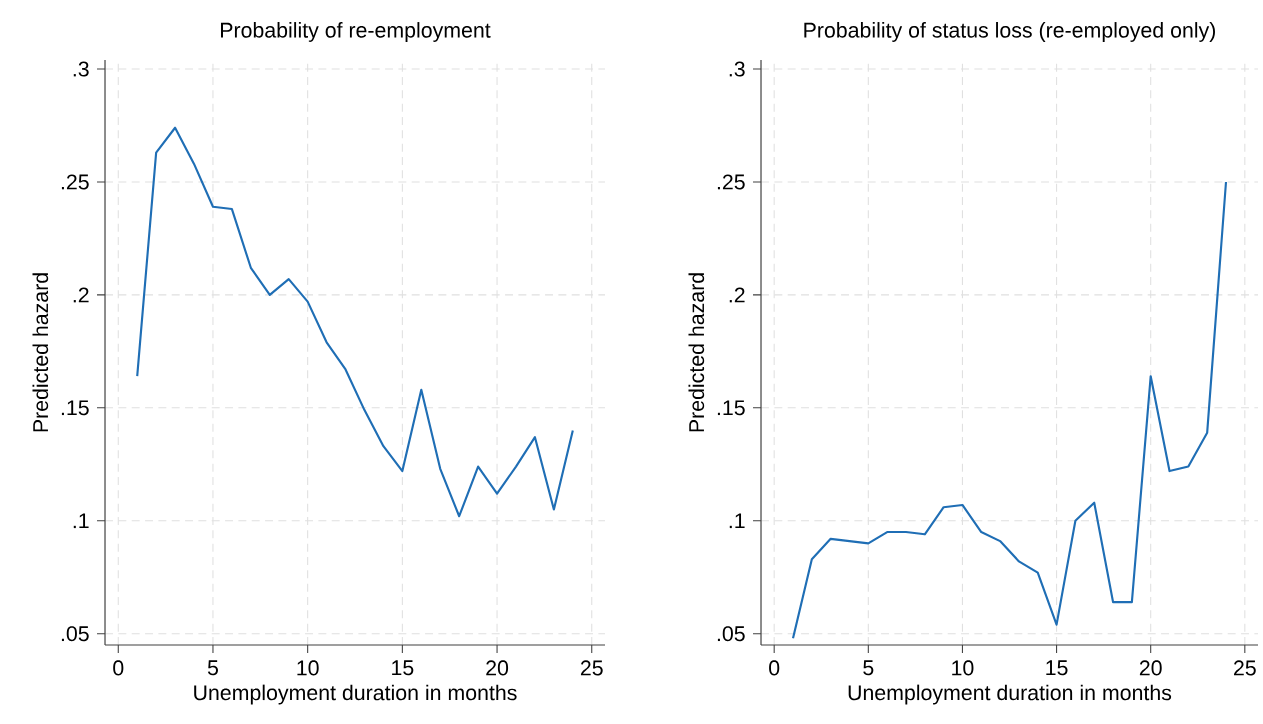 The width and height of the screenshot is (1263, 724). Describe the element at coordinates (1009, 32) in the screenshot. I see `chart-title: Probability of status loss (re-employed only)` at that location.